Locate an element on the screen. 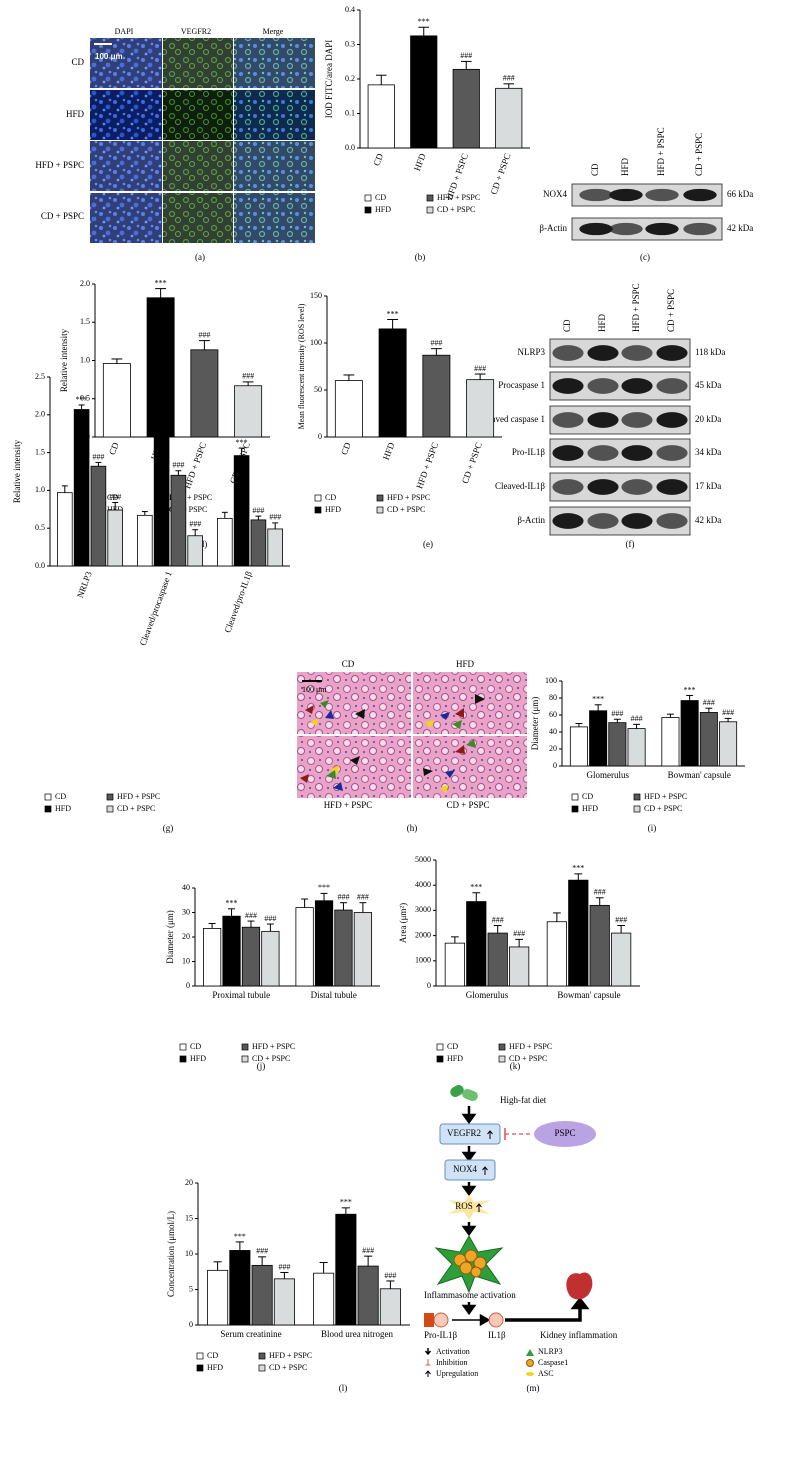 The width and height of the screenshot is (787, 1472). legend-label: Inhibition is located at coordinates (452, 1362).